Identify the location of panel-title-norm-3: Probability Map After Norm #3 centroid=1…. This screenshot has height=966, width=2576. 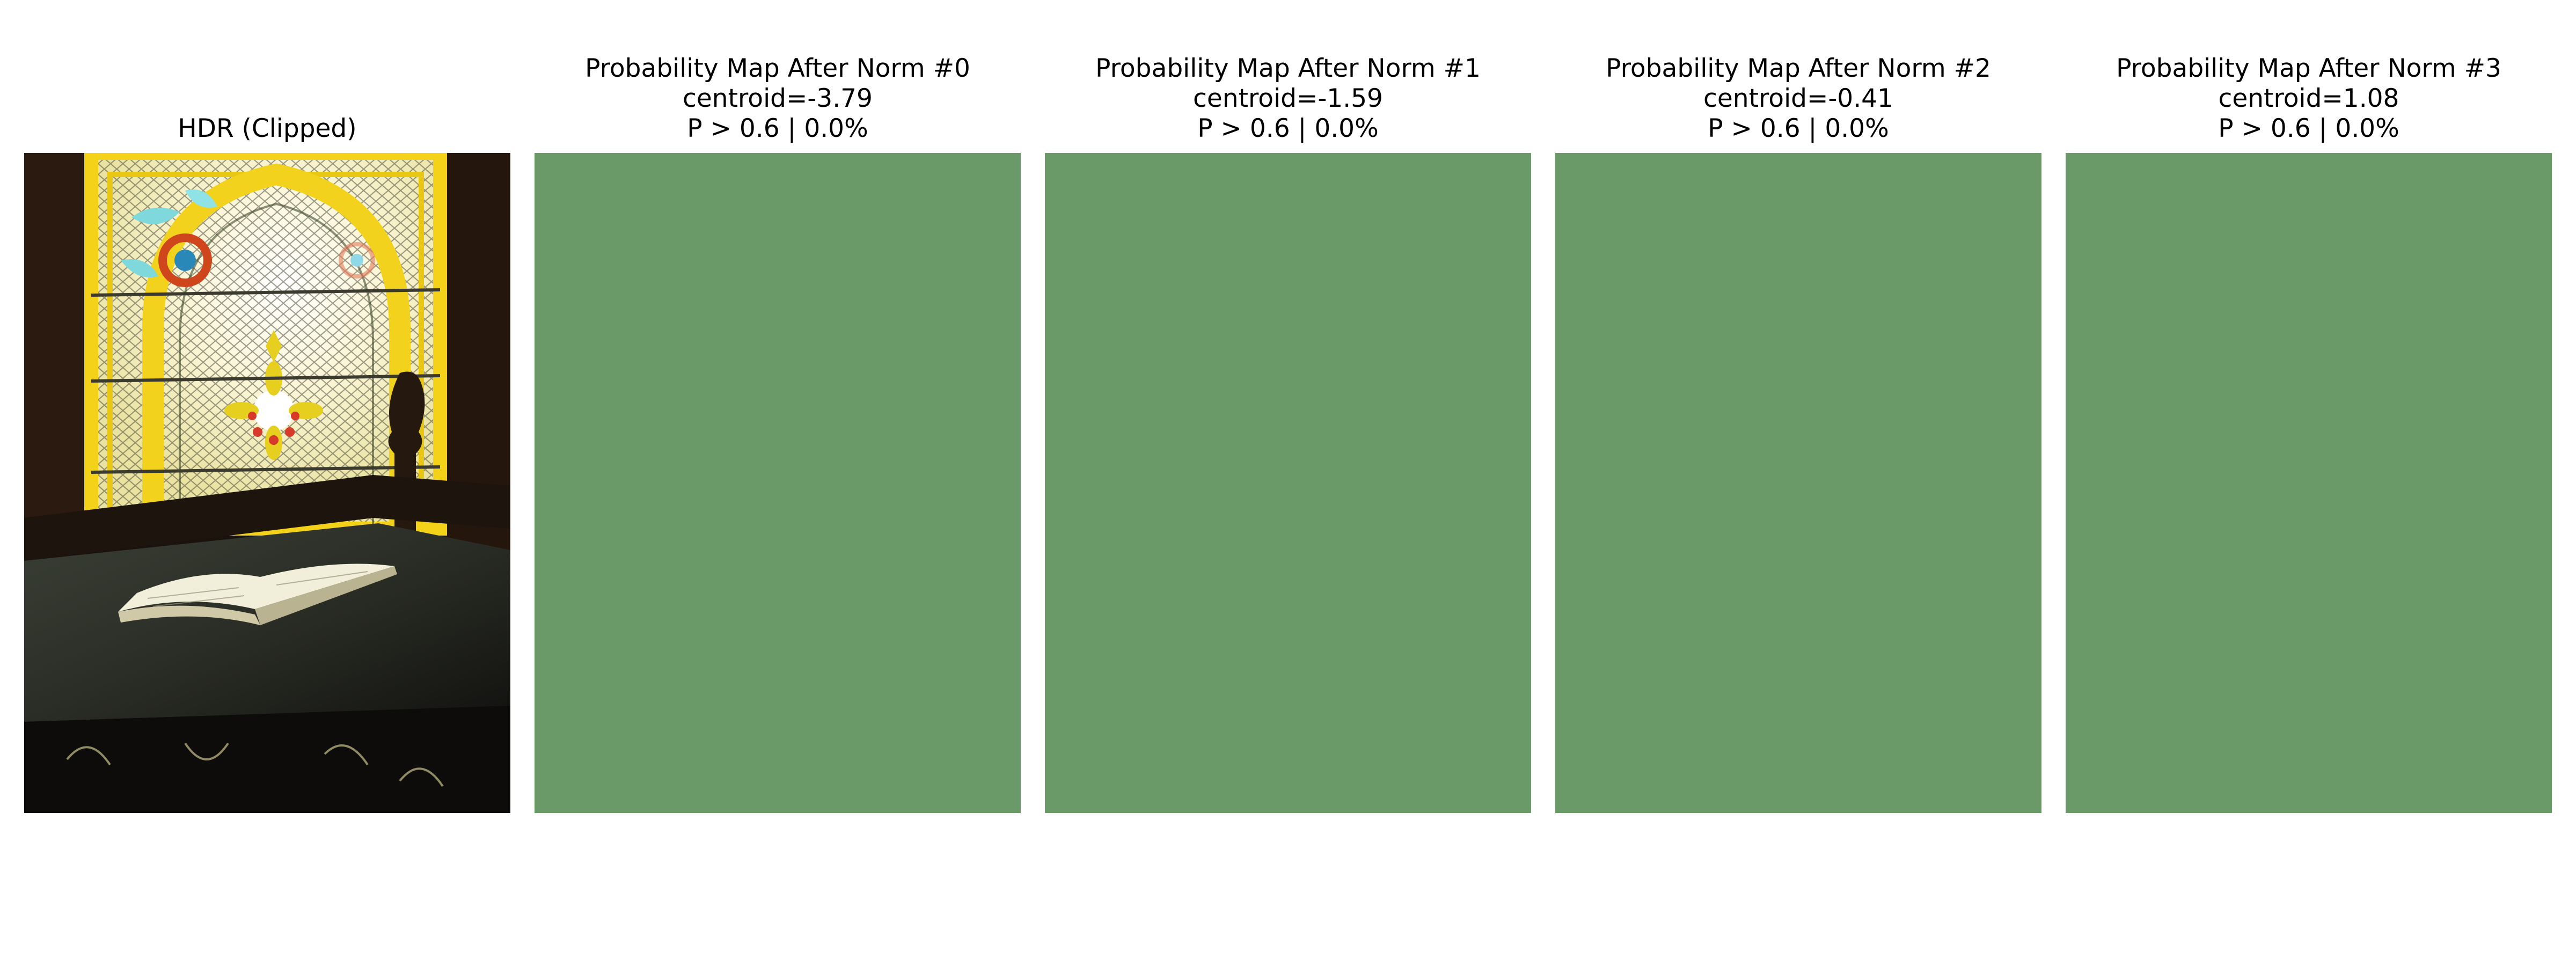
(2309, 99).